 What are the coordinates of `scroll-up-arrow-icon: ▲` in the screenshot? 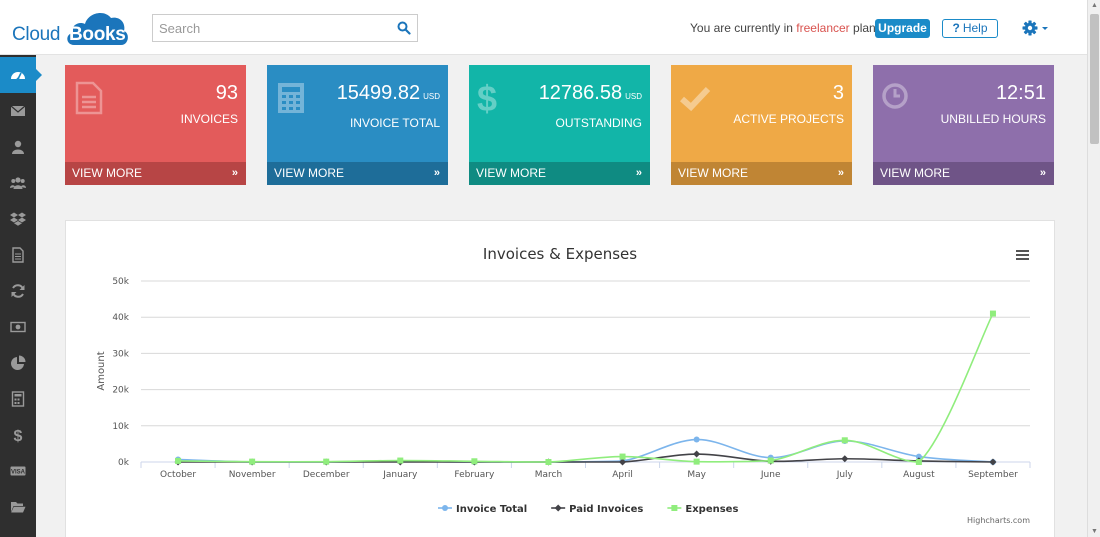 It's located at (1094, 5).